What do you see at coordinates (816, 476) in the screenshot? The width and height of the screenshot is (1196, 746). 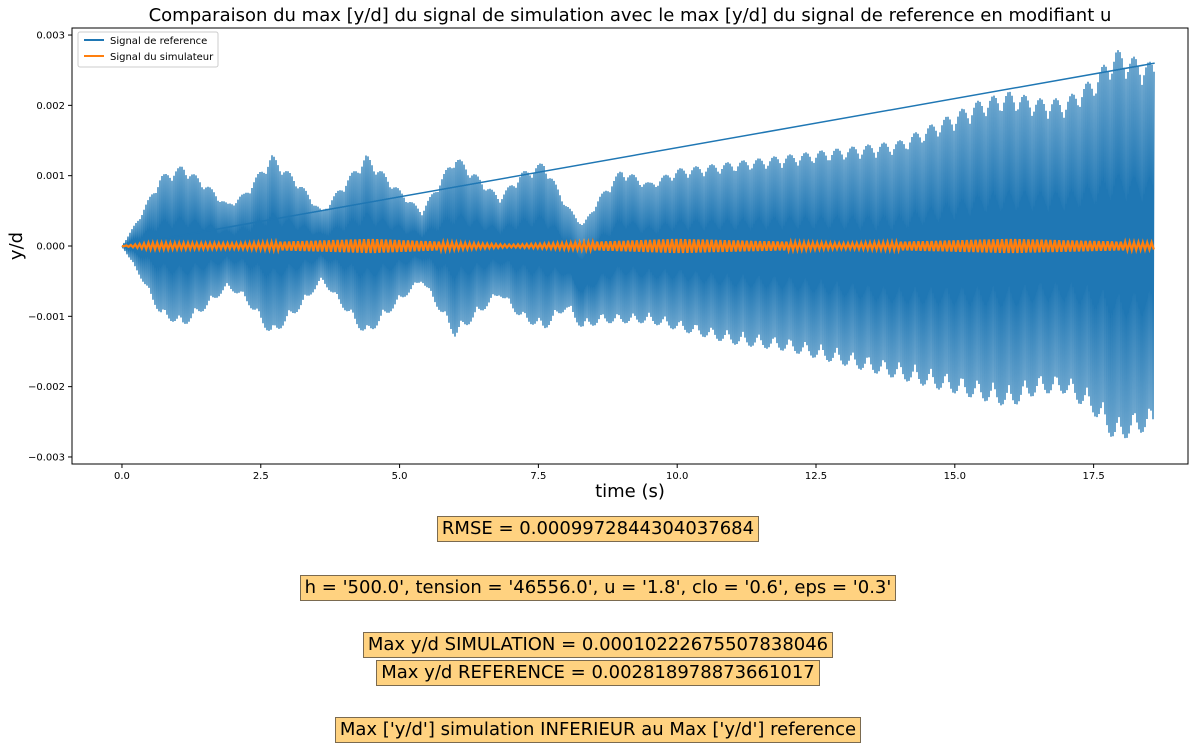 I see `x-tick-label: 12.5` at bounding box center [816, 476].